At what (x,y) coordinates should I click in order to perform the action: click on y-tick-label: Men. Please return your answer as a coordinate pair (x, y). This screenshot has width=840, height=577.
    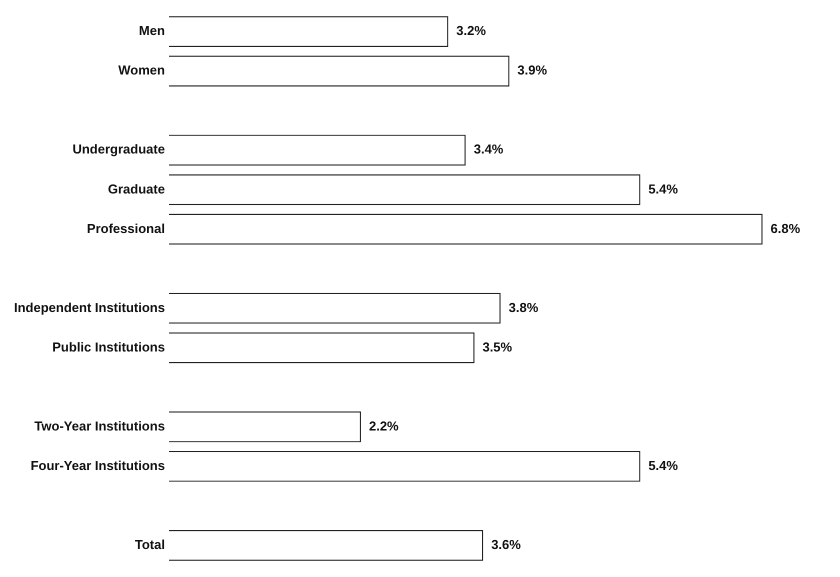
    Looking at the image, I should click on (151, 30).